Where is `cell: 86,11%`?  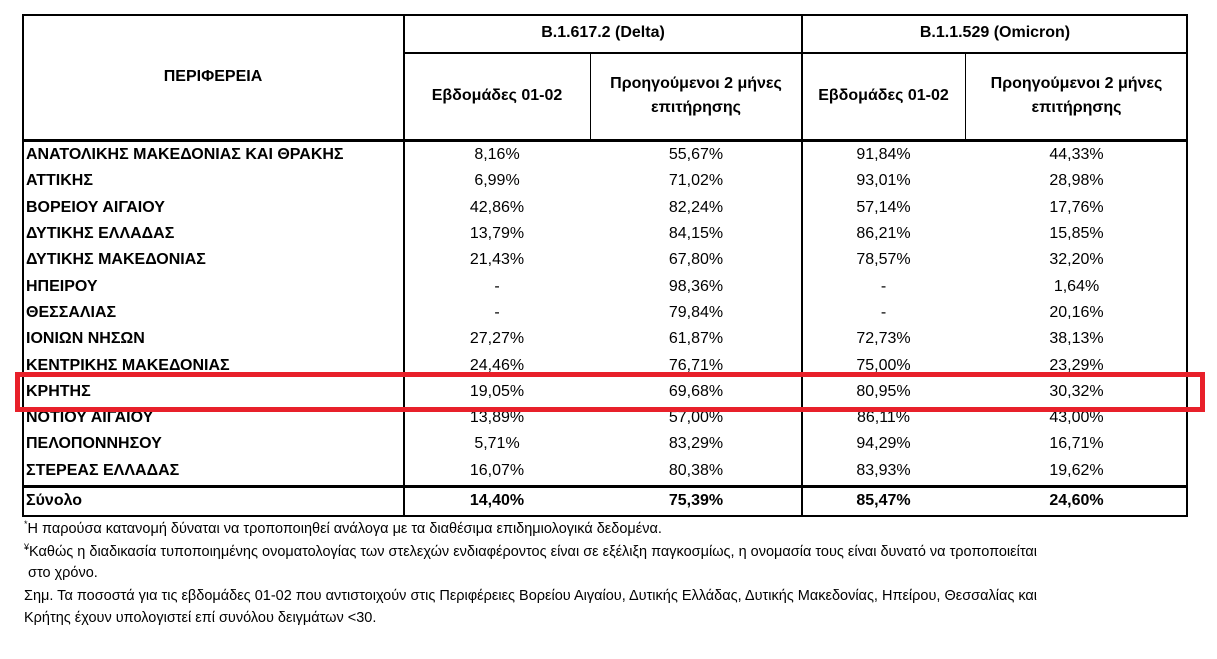 cell: 86,11% is located at coordinates (883, 418).